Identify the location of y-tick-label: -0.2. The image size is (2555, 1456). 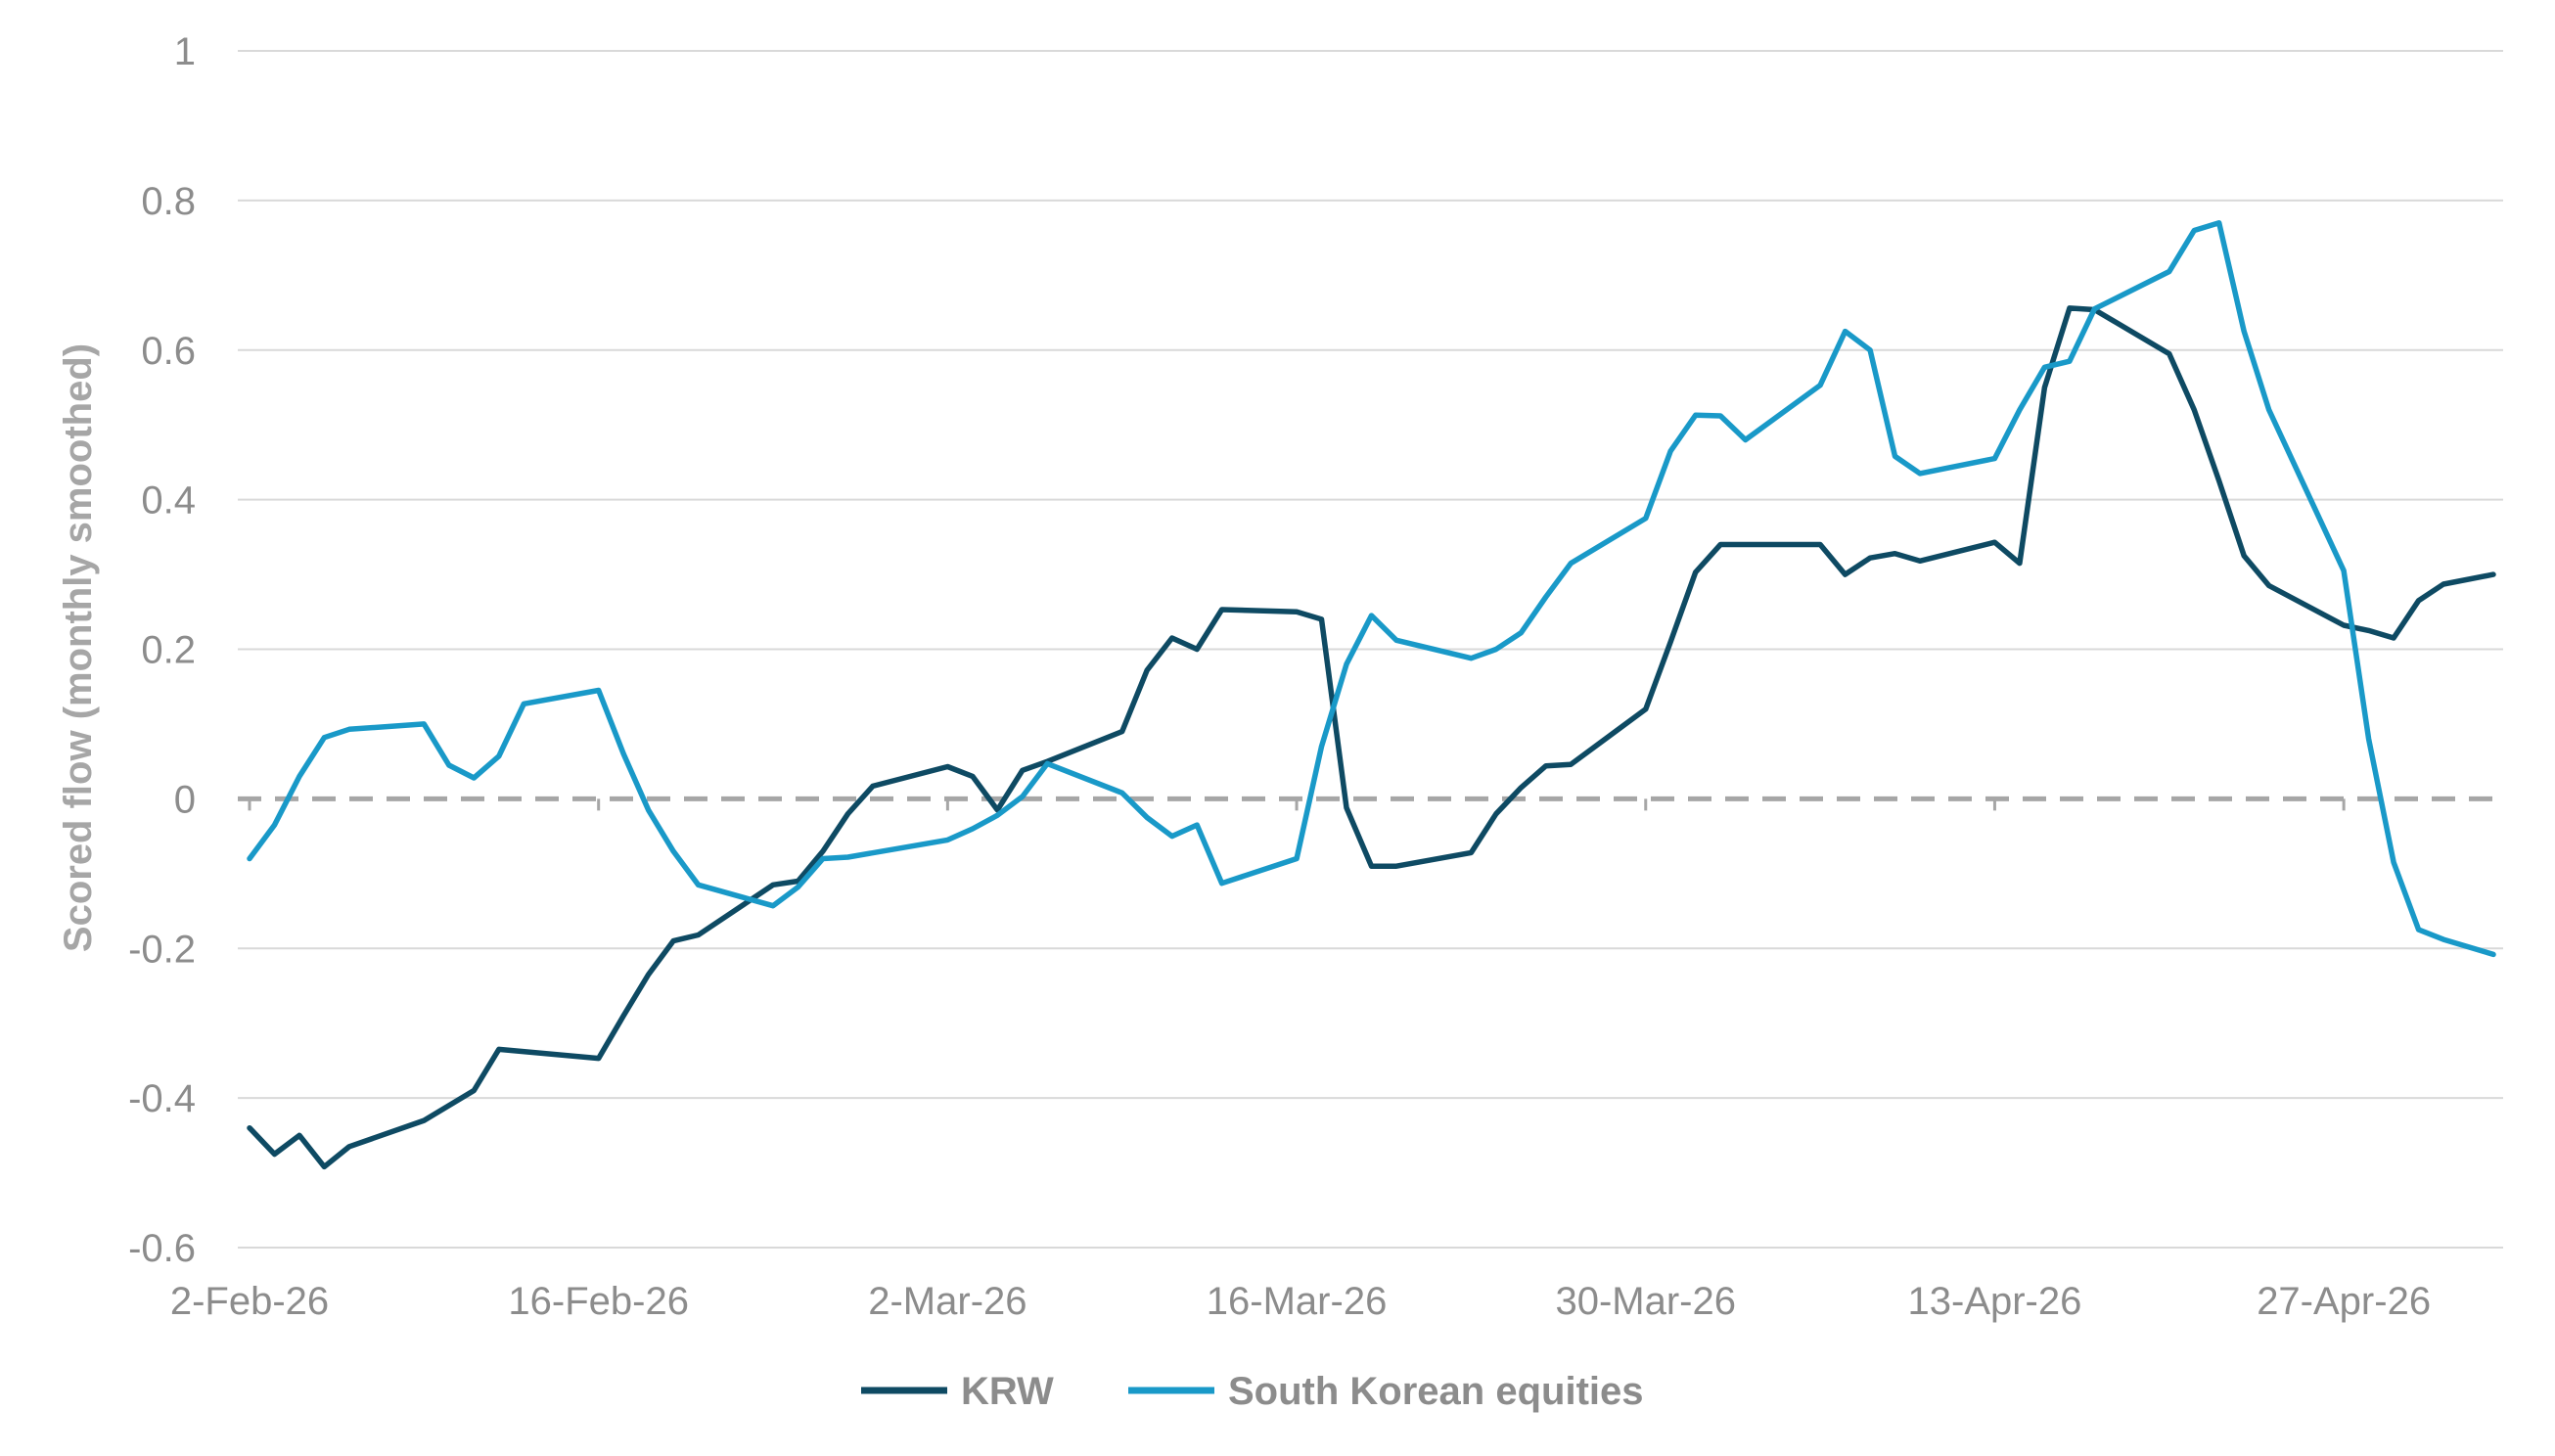
(162, 949).